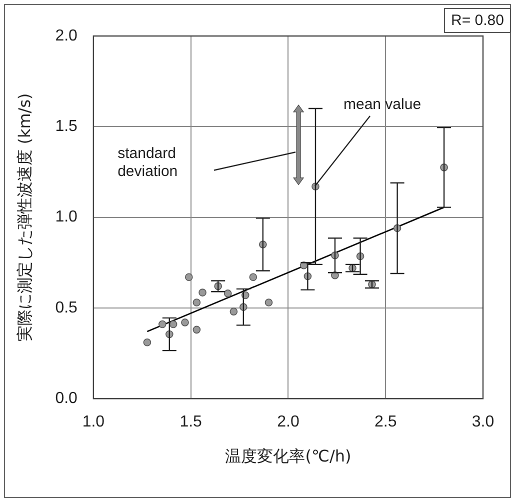 The height and width of the screenshot is (501, 513). What do you see at coordinates (66, 217) in the screenshot?
I see `y-tick-label: 1.0` at bounding box center [66, 217].